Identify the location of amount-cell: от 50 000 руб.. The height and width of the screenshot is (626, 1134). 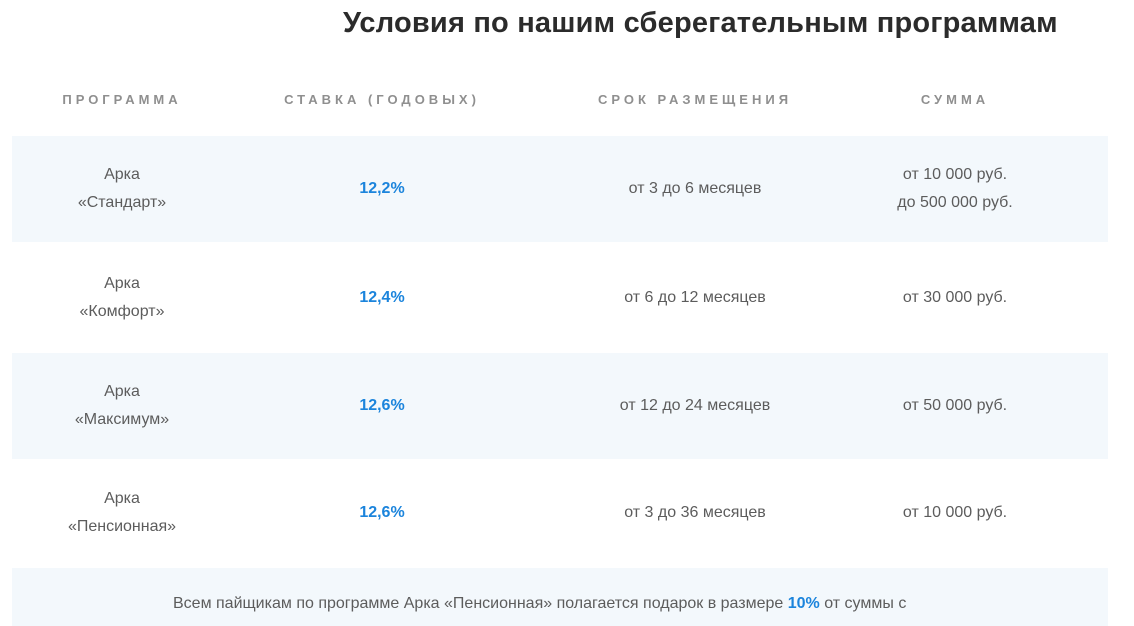
(955, 405).